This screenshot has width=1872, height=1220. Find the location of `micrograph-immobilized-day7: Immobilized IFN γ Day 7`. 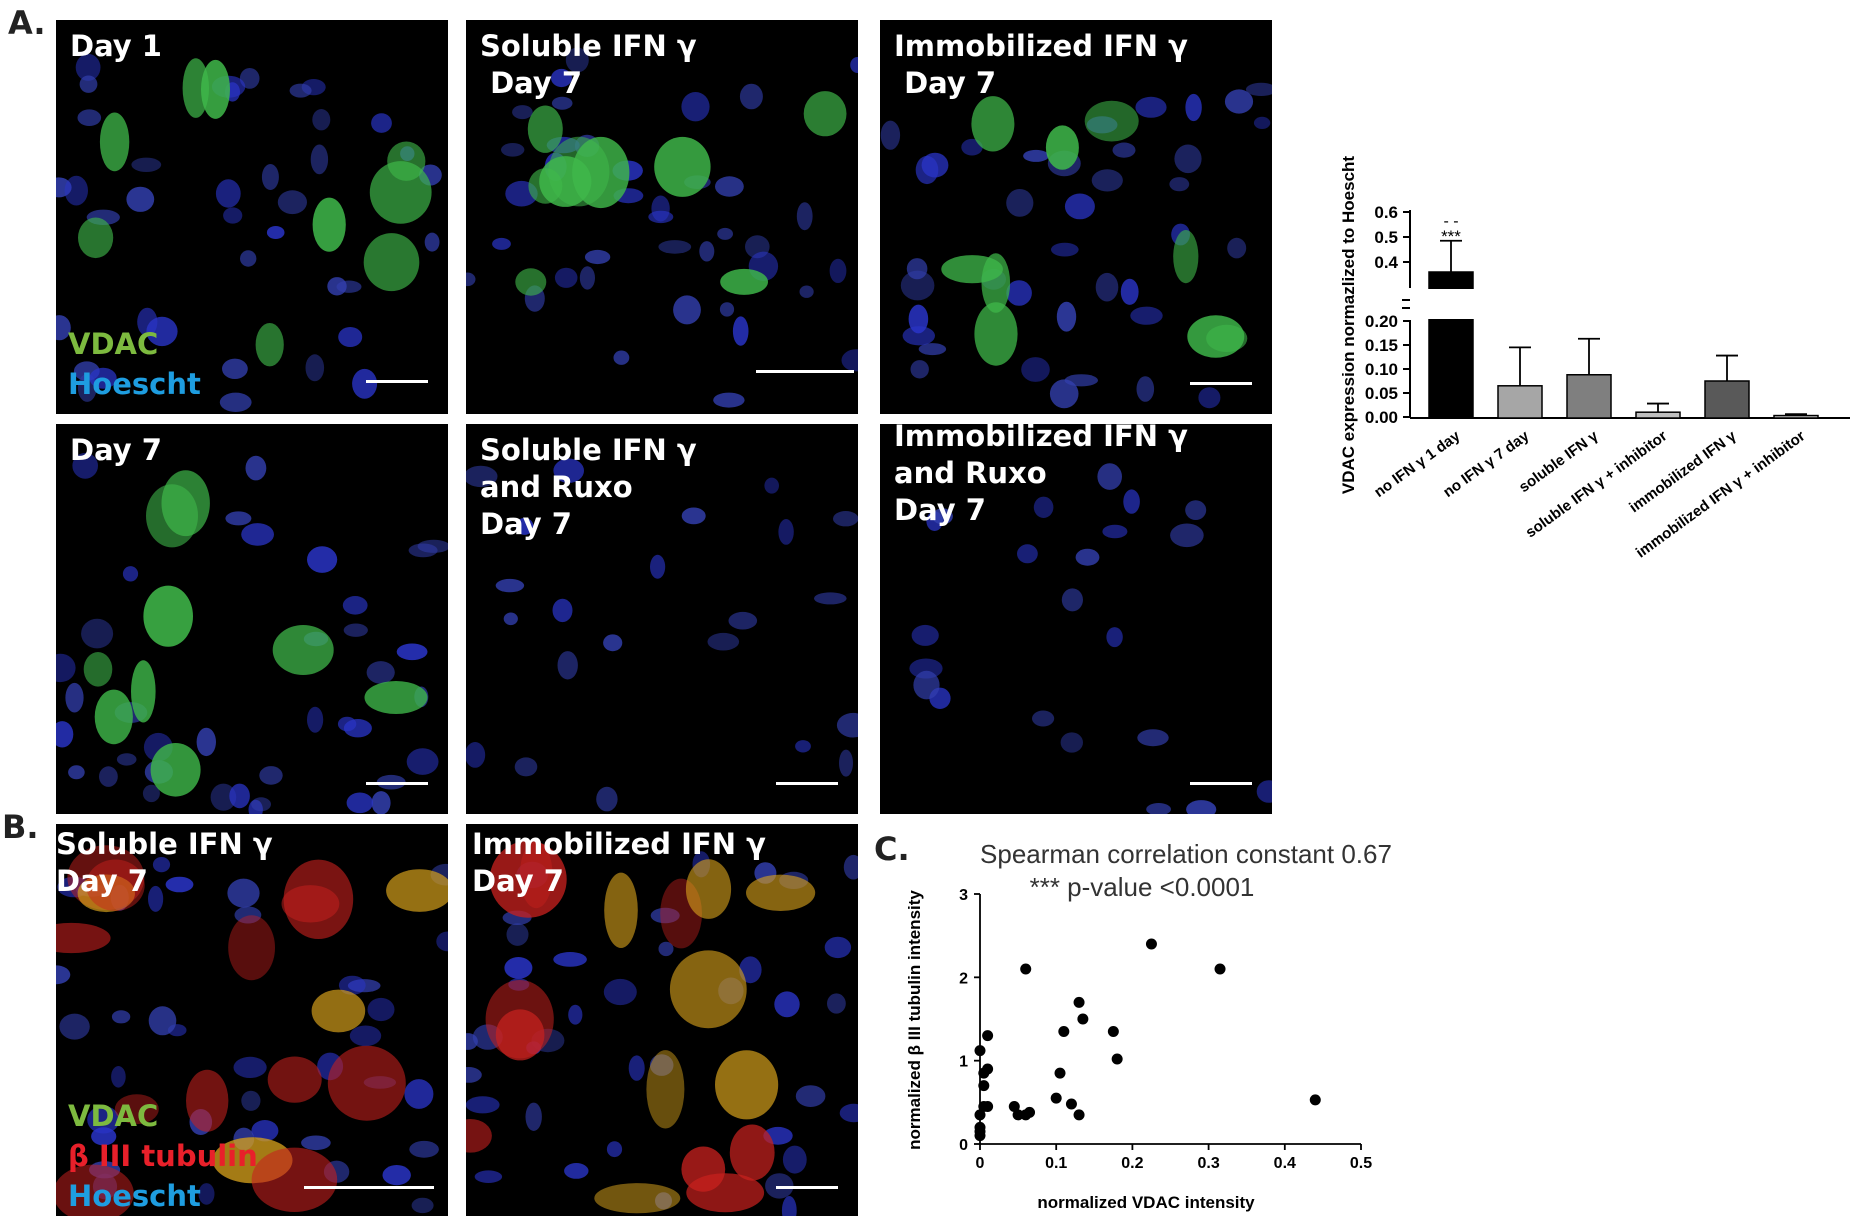

micrograph-immobilized-day7: Immobilized IFN γ Day 7 is located at coordinates (1076, 217).